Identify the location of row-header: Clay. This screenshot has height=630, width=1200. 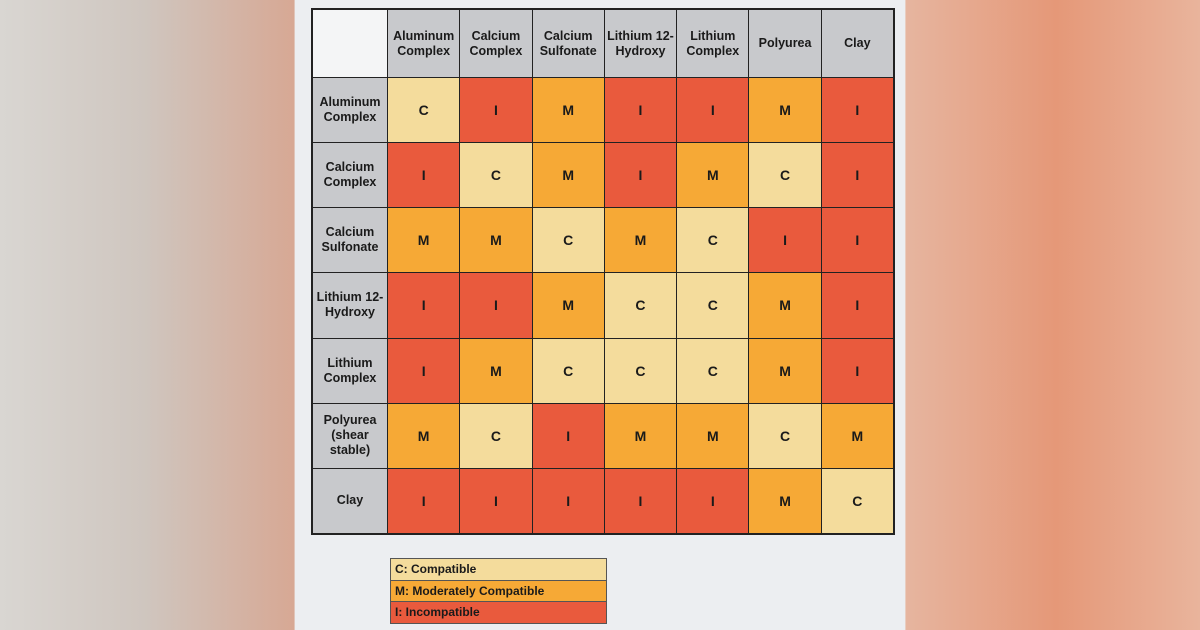
(350, 500).